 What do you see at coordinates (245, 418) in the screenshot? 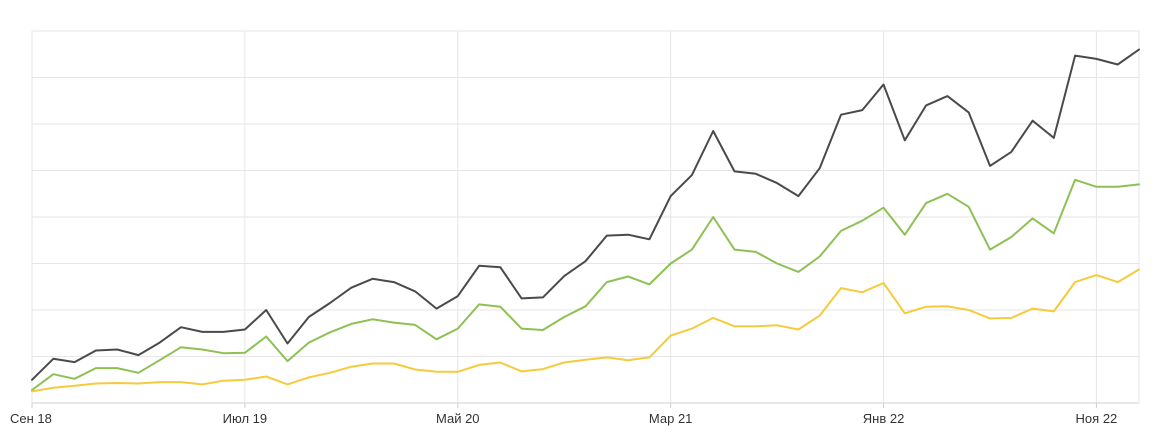
I see `x-tick-label: Июл 19` at bounding box center [245, 418].